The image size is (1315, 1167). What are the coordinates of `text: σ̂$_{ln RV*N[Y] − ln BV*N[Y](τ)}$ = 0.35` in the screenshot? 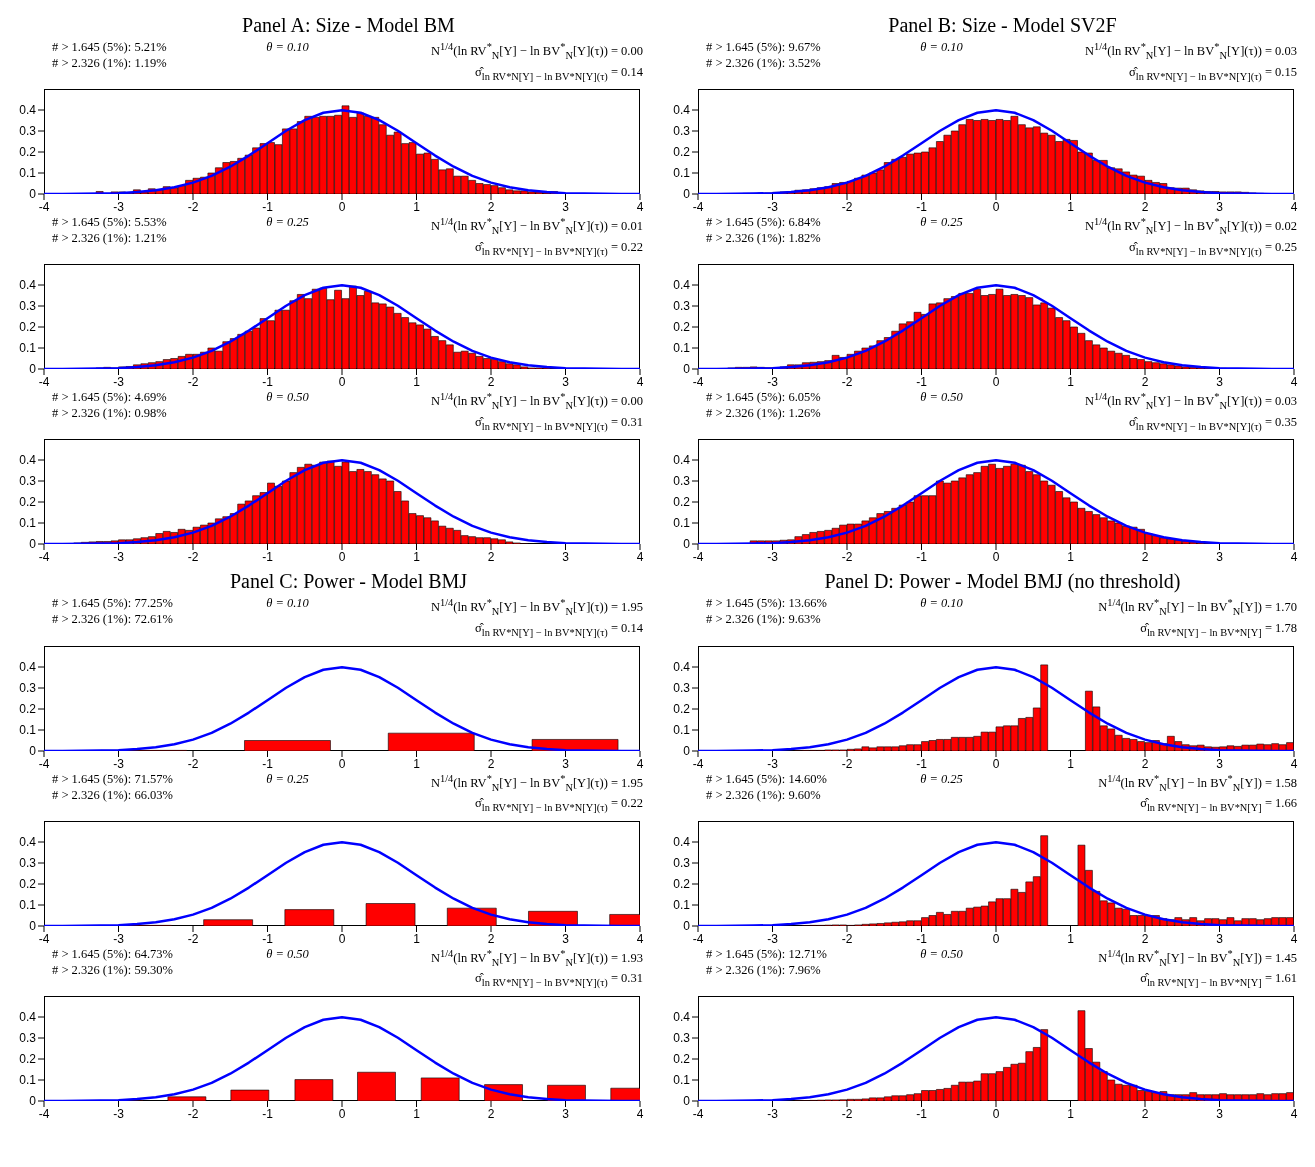 It's located at (1212, 423).